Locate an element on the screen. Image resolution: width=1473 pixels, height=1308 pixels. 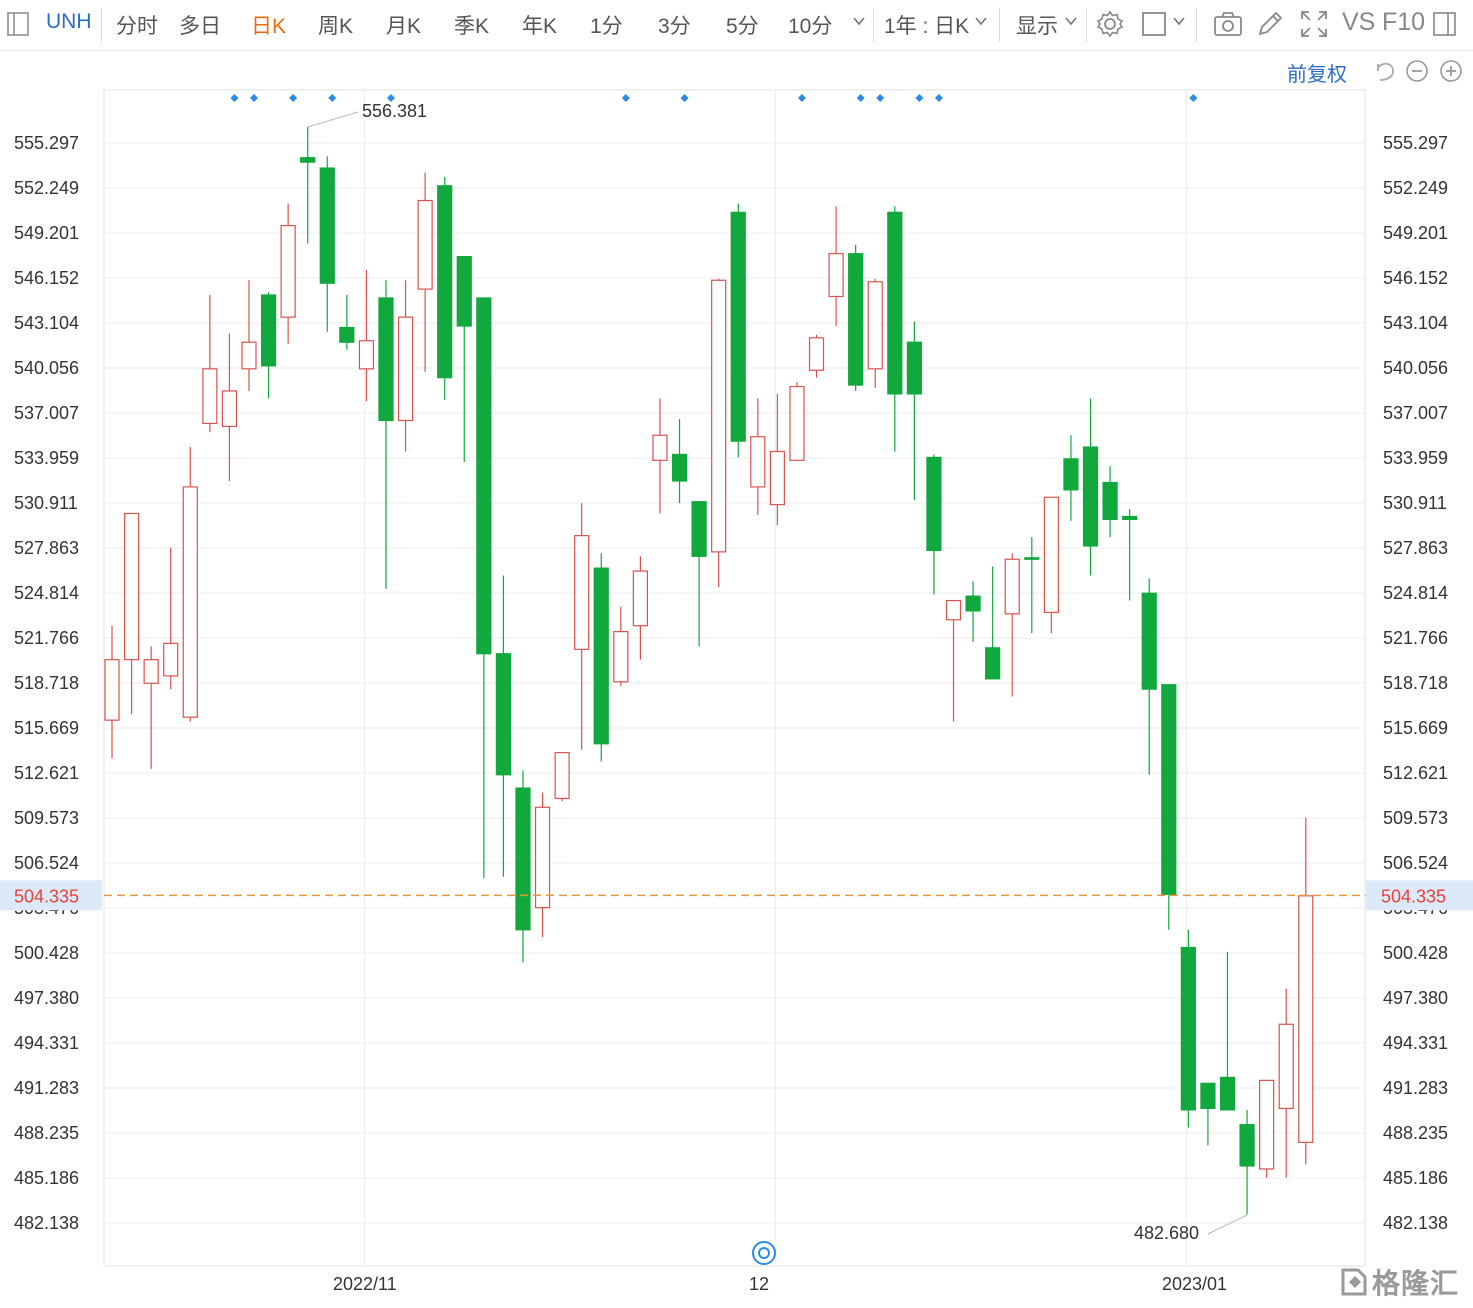
period-tab-5min: 5分 is located at coordinates (742, 26).